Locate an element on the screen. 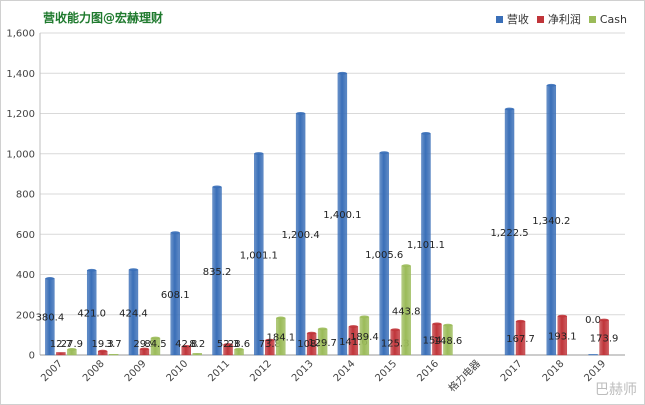 The width and height of the screenshot is (645, 405). data-label-cash: 184.1 is located at coordinates (281, 337).